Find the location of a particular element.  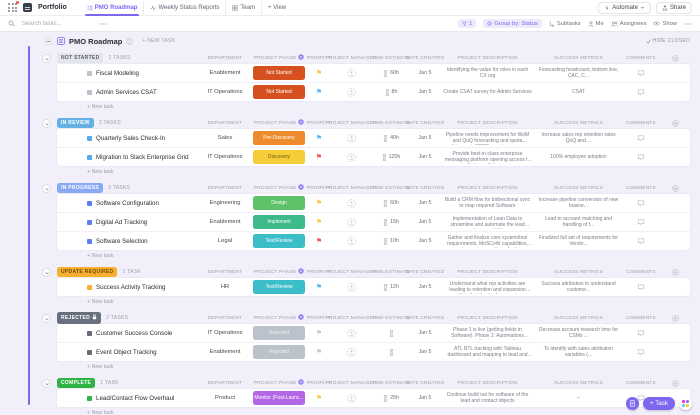

project-phase-badge: Pre-Discovery is located at coordinates (279, 138).